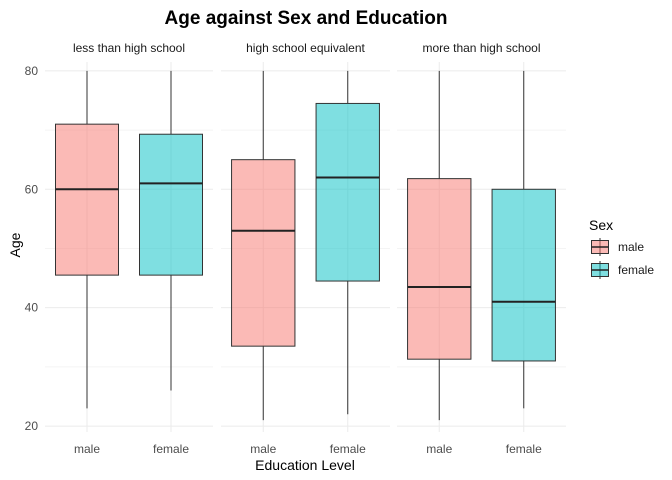 The width and height of the screenshot is (672, 480). Describe the element at coordinates (631, 247) in the screenshot. I see `legend-label-male: male` at that location.